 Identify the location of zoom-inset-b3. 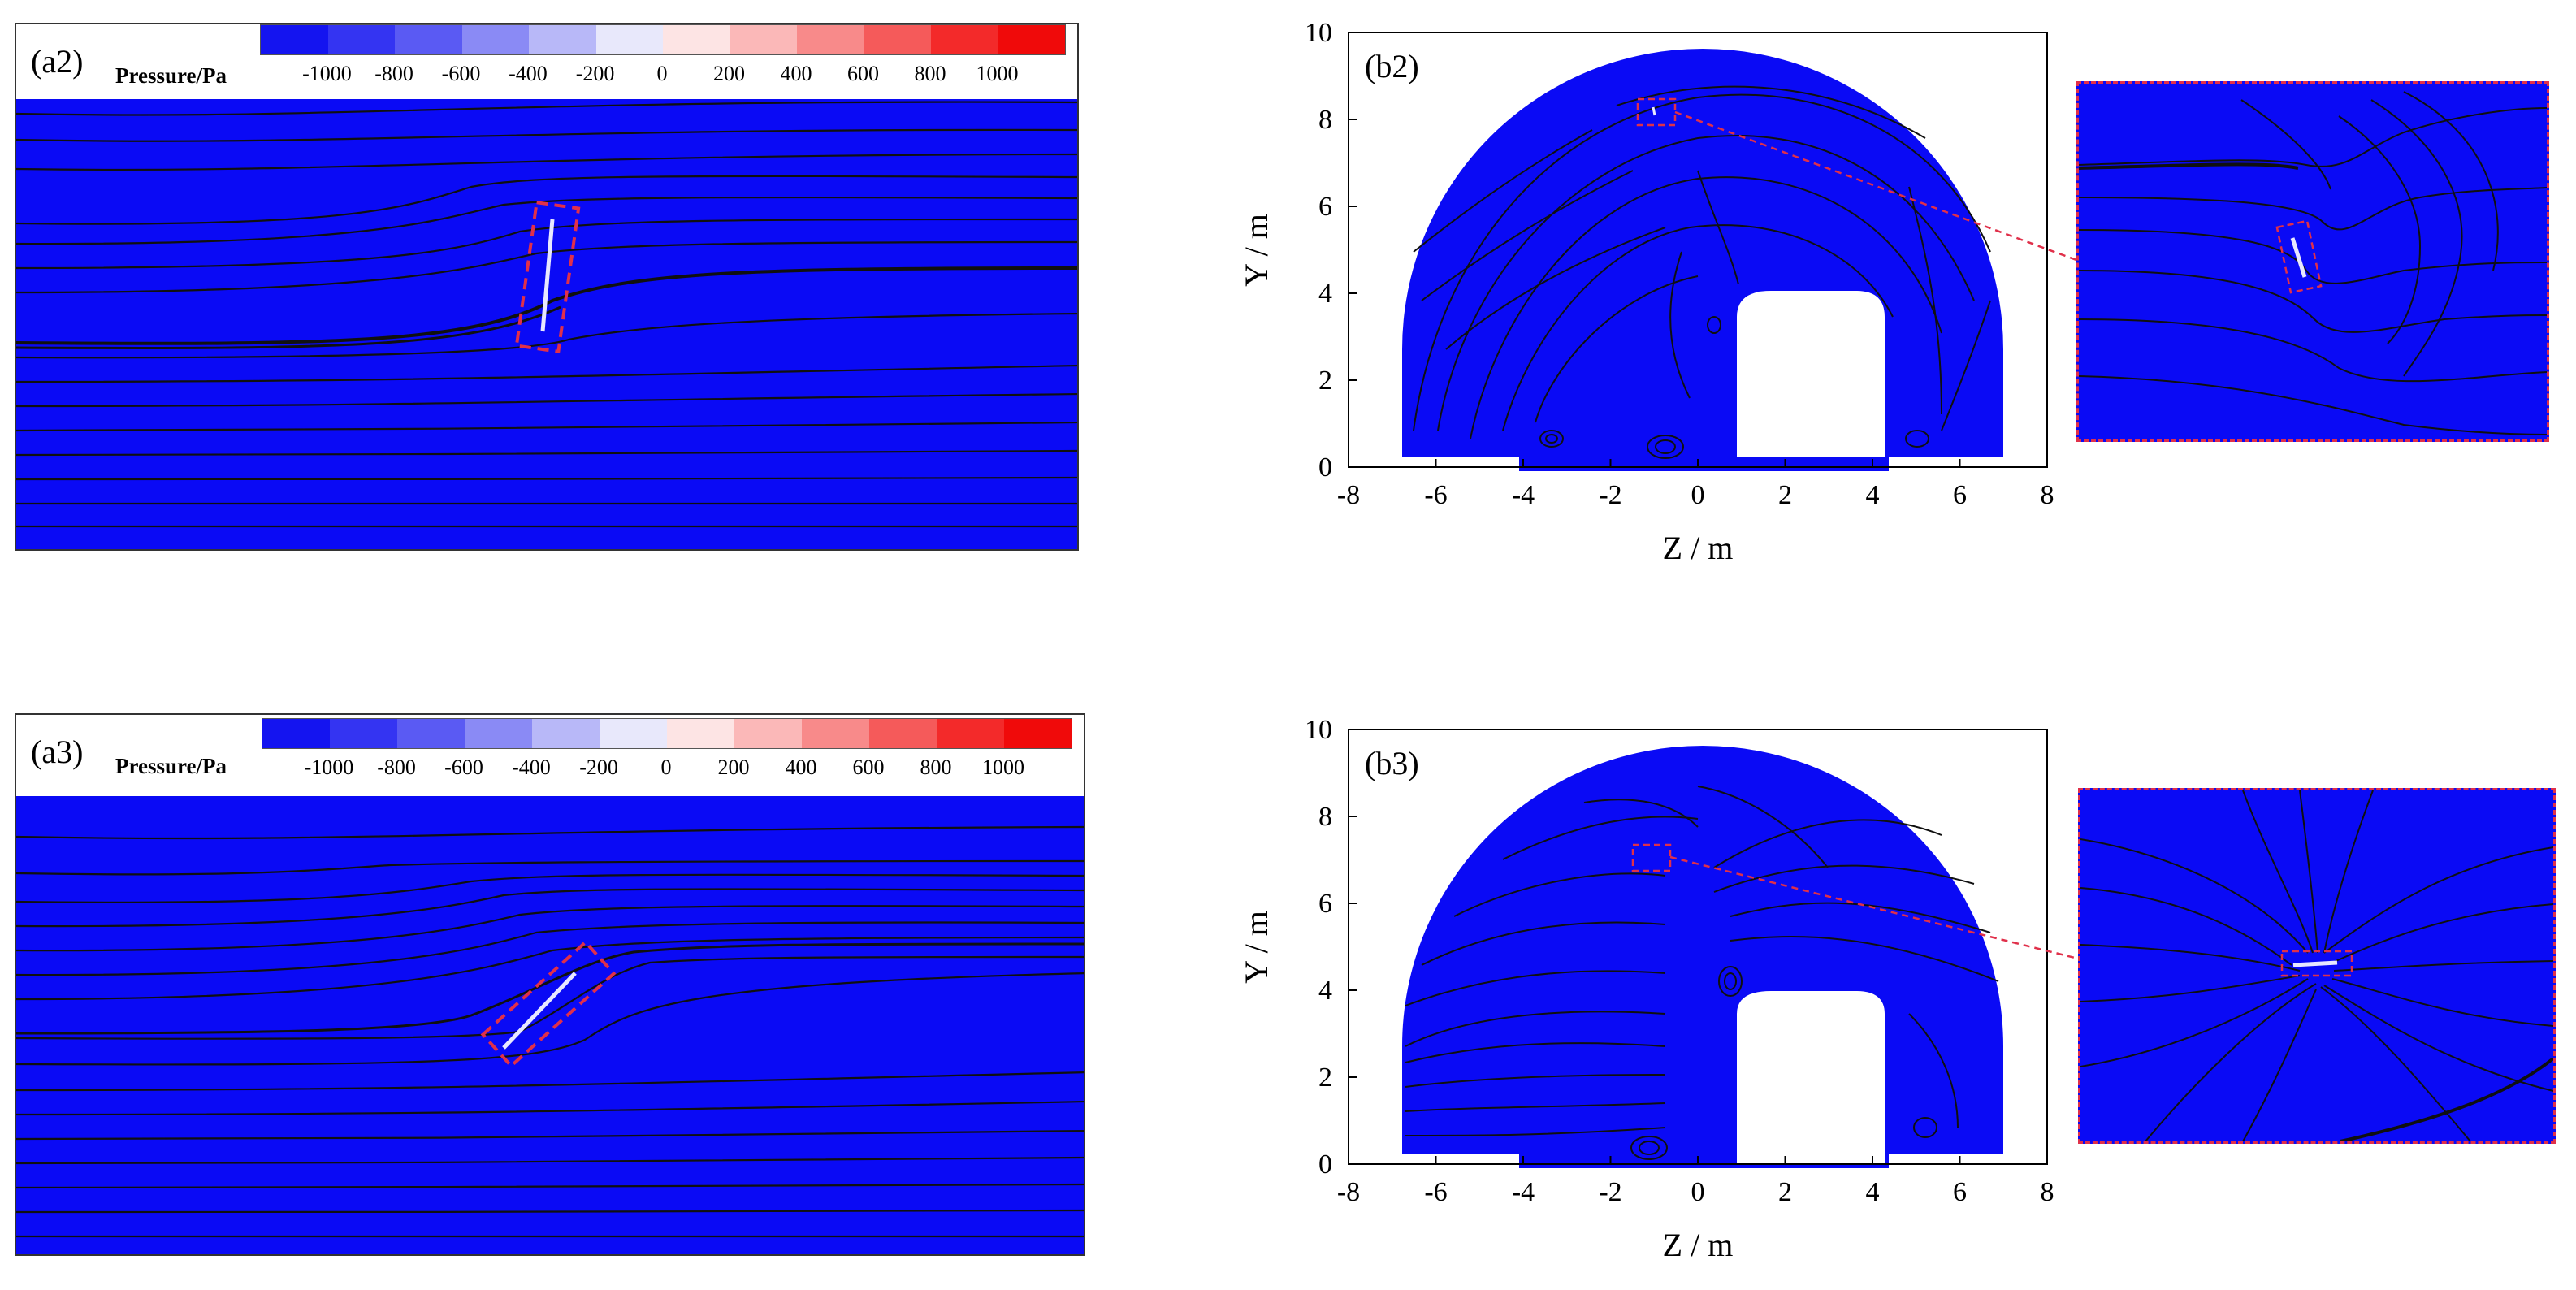
(2317, 966).